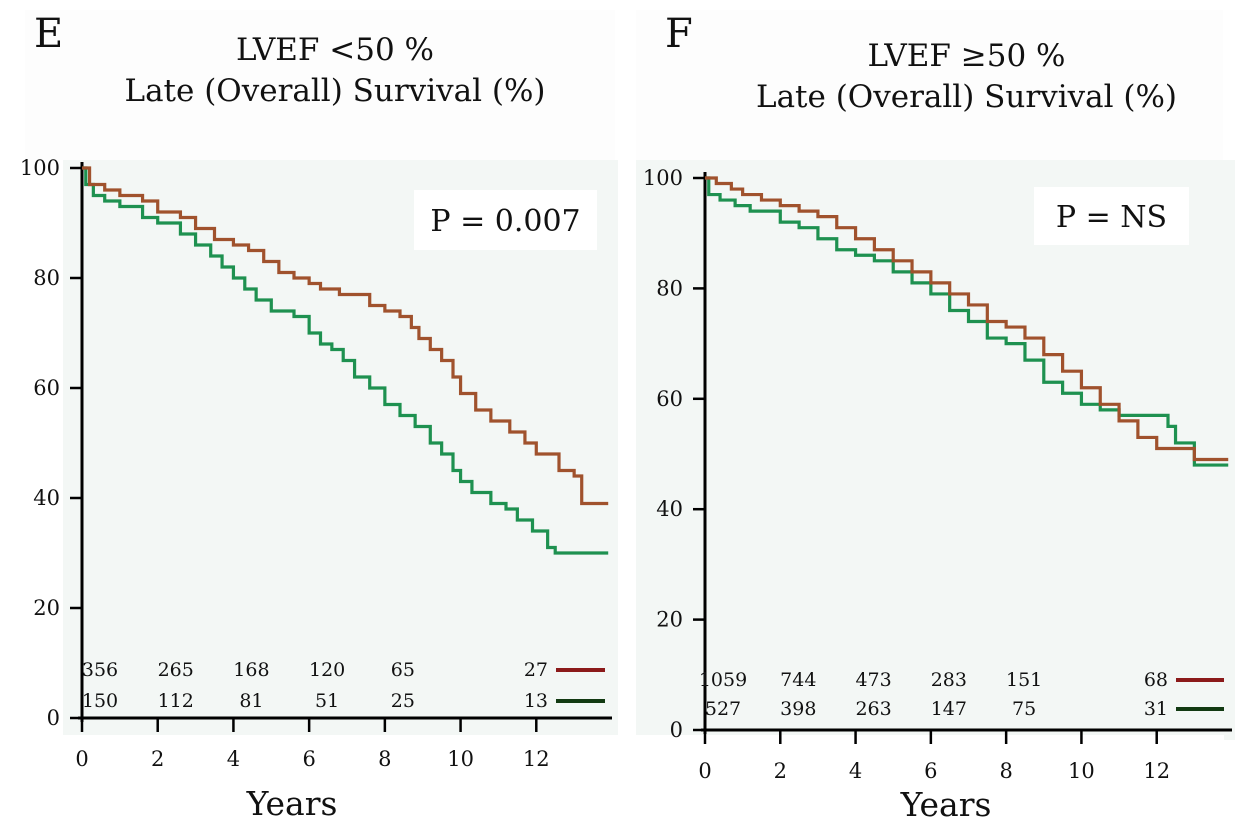 The height and width of the screenshot is (830, 1243). What do you see at coordinates (966, 56) in the screenshot?
I see `panel-f-title-line1: LVEF ≥50 %` at bounding box center [966, 56].